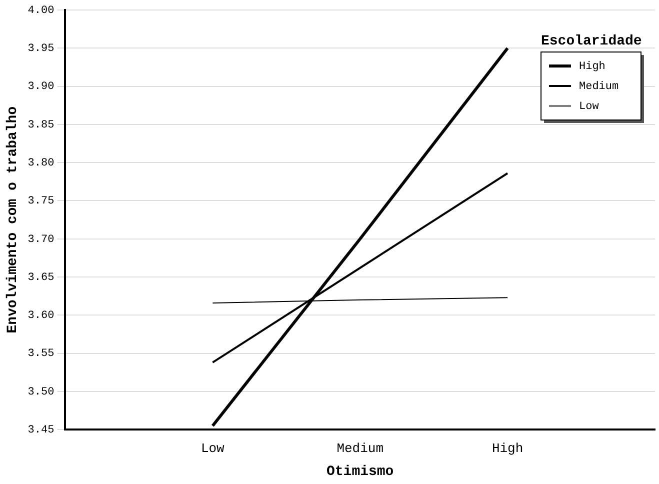  I want to click on x-axis-title: Otimismo, so click(360, 472).